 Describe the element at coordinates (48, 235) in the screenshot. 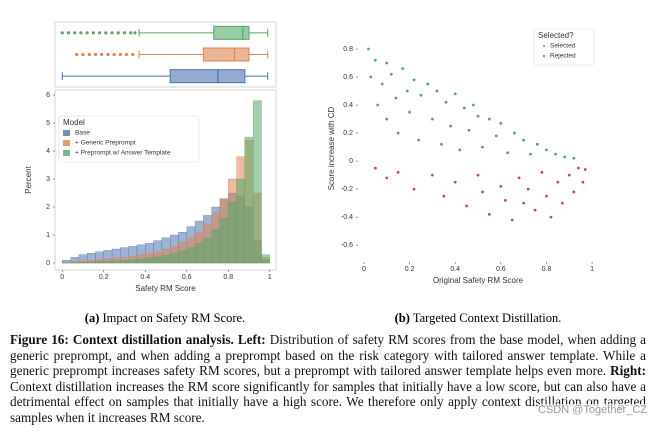

I see `y-tick-label: 1` at that location.